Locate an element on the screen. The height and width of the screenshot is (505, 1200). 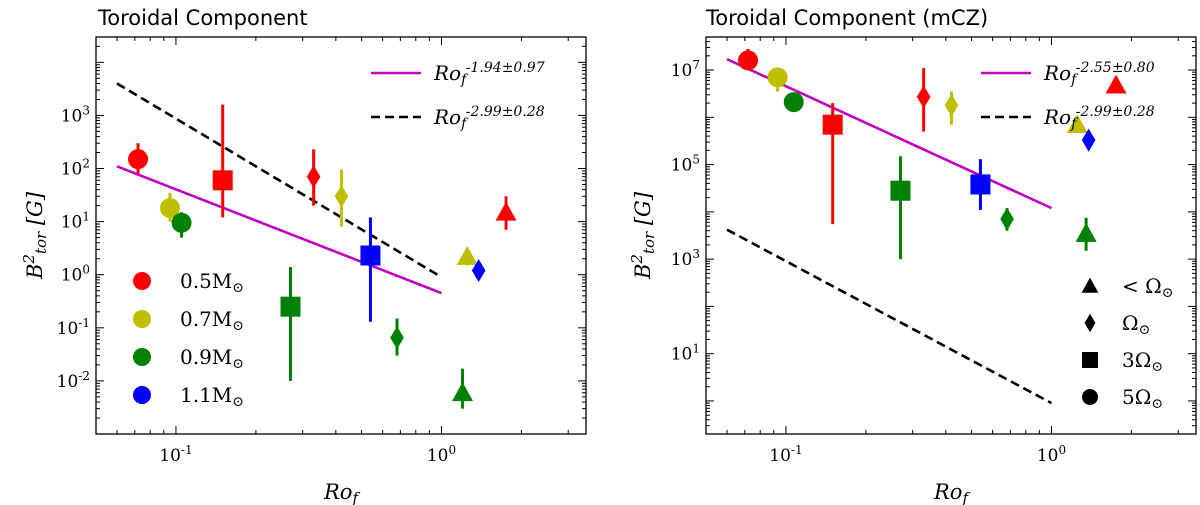
y-tick-label: 10⁻² is located at coordinates (73, 380).